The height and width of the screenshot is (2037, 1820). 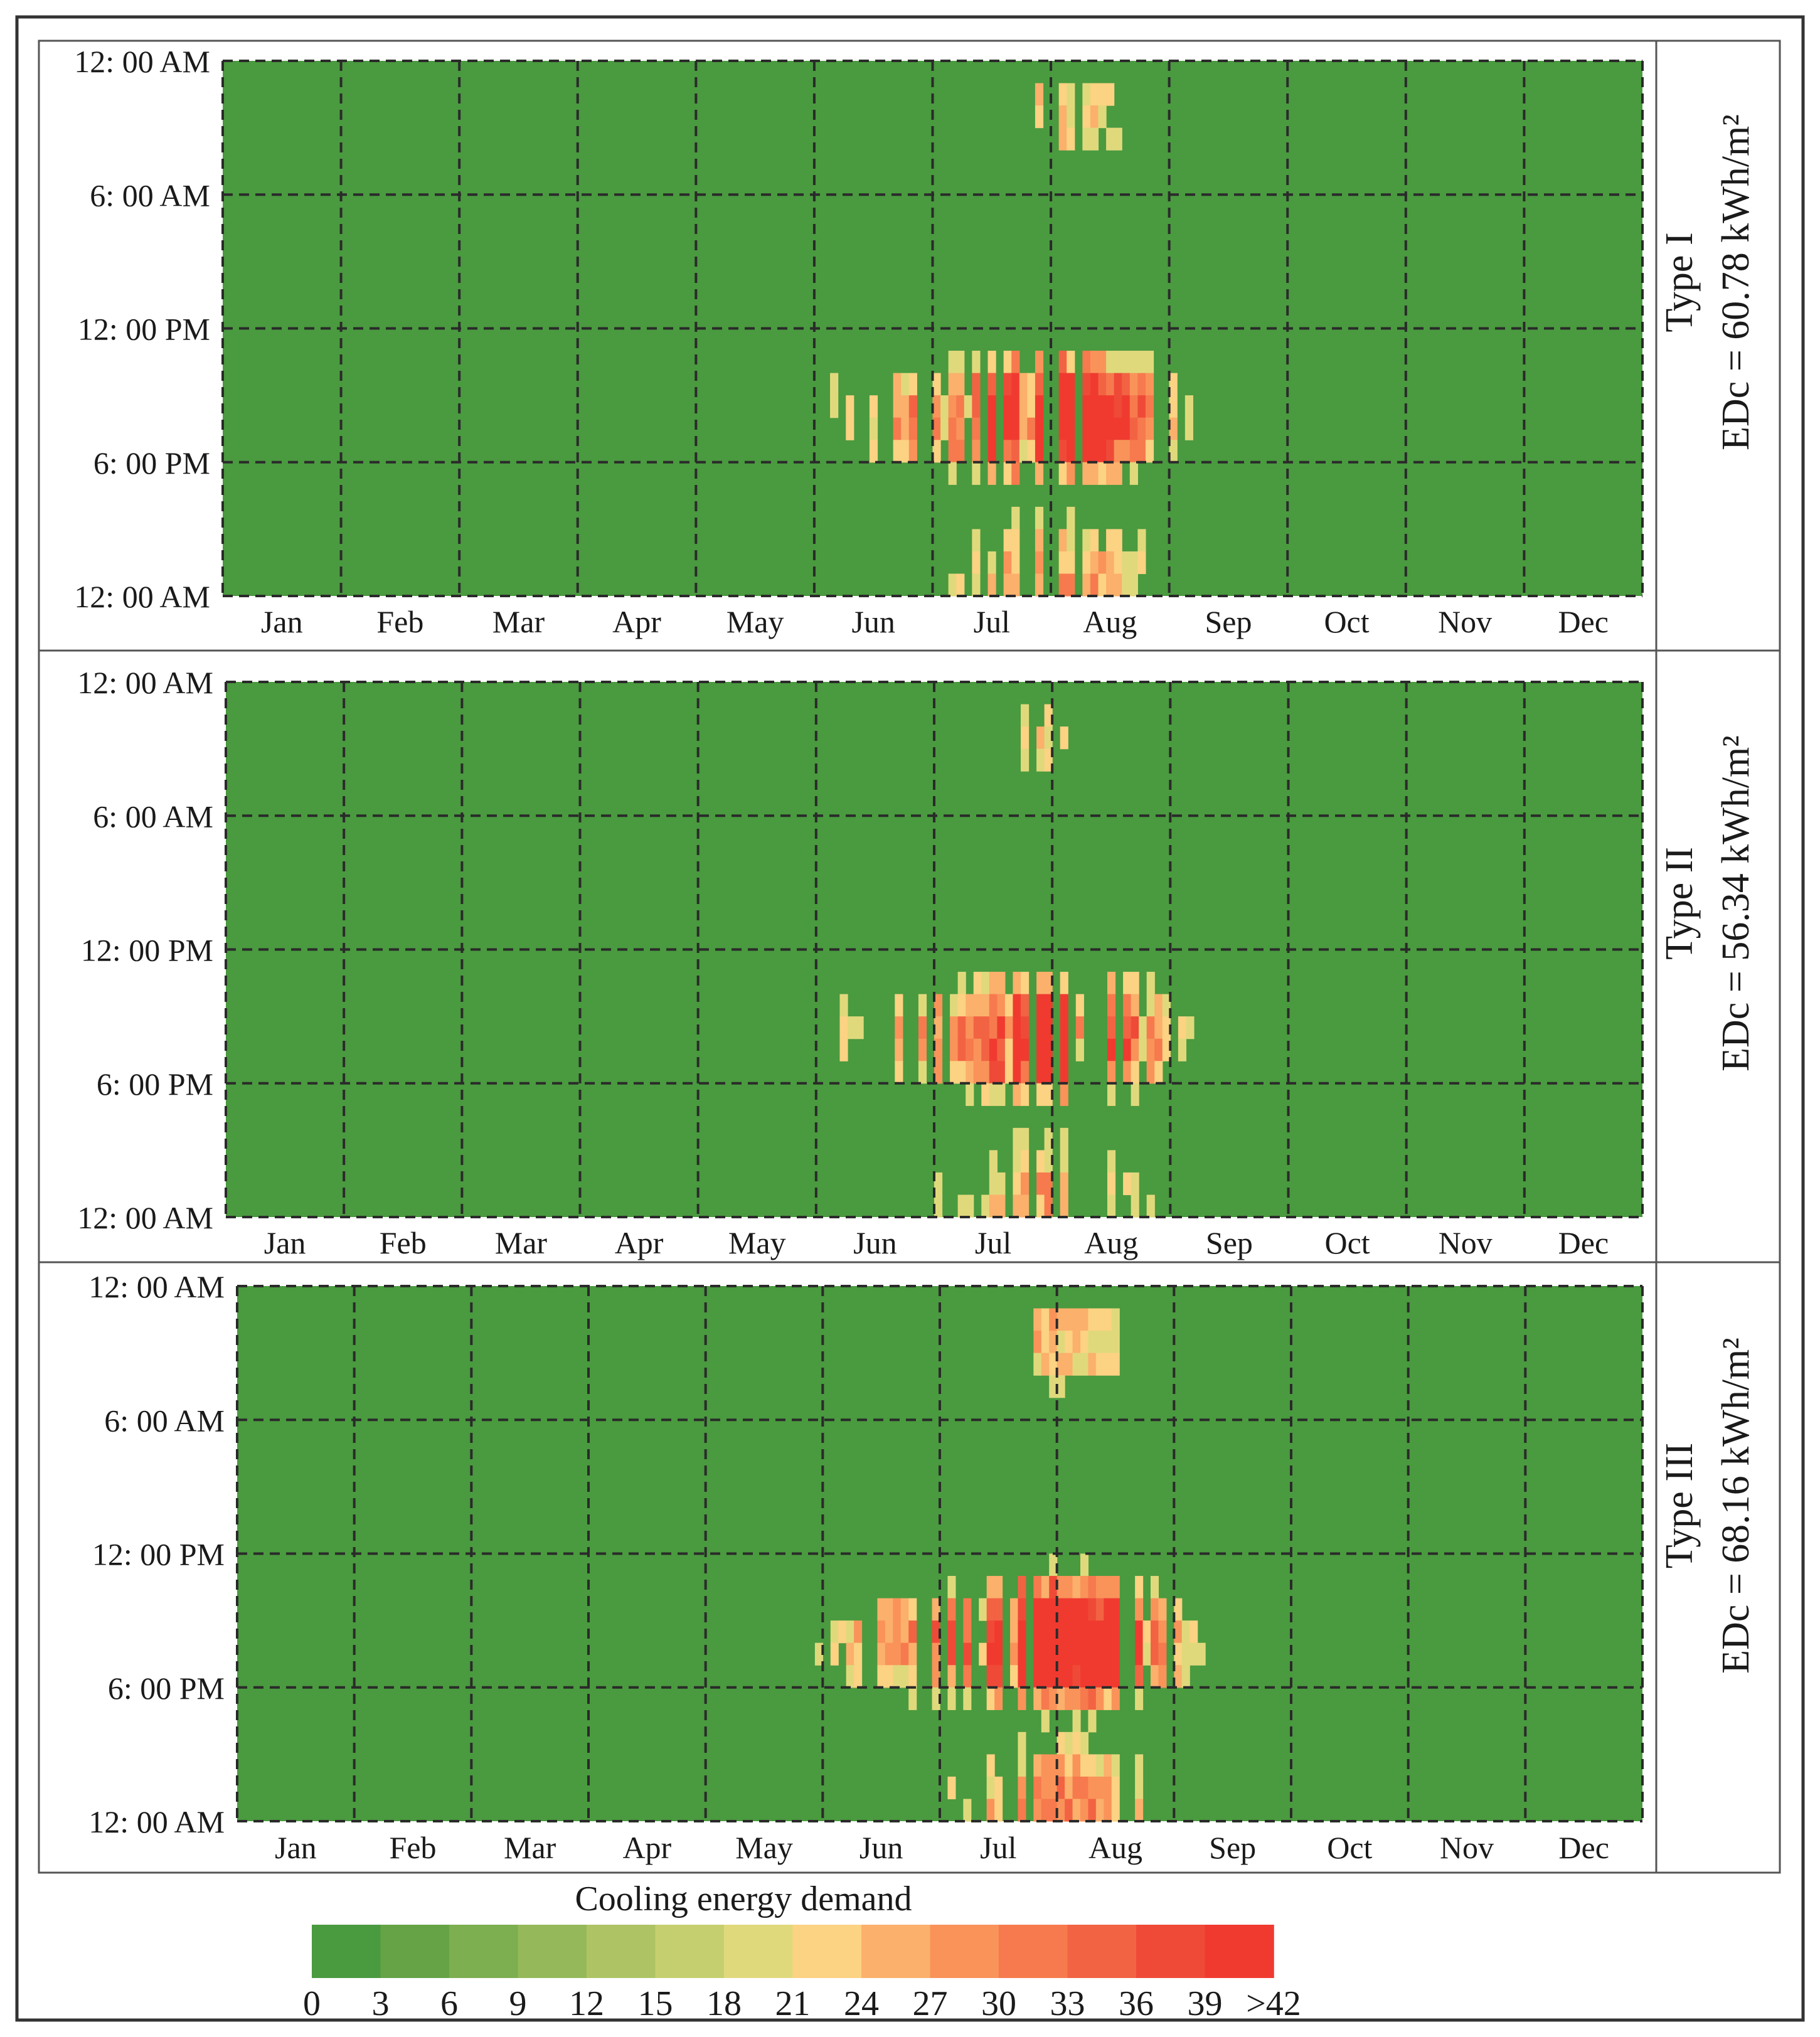 What do you see at coordinates (1017, 961) in the screenshot?
I see `heatmap-cells` at bounding box center [1017, 961].